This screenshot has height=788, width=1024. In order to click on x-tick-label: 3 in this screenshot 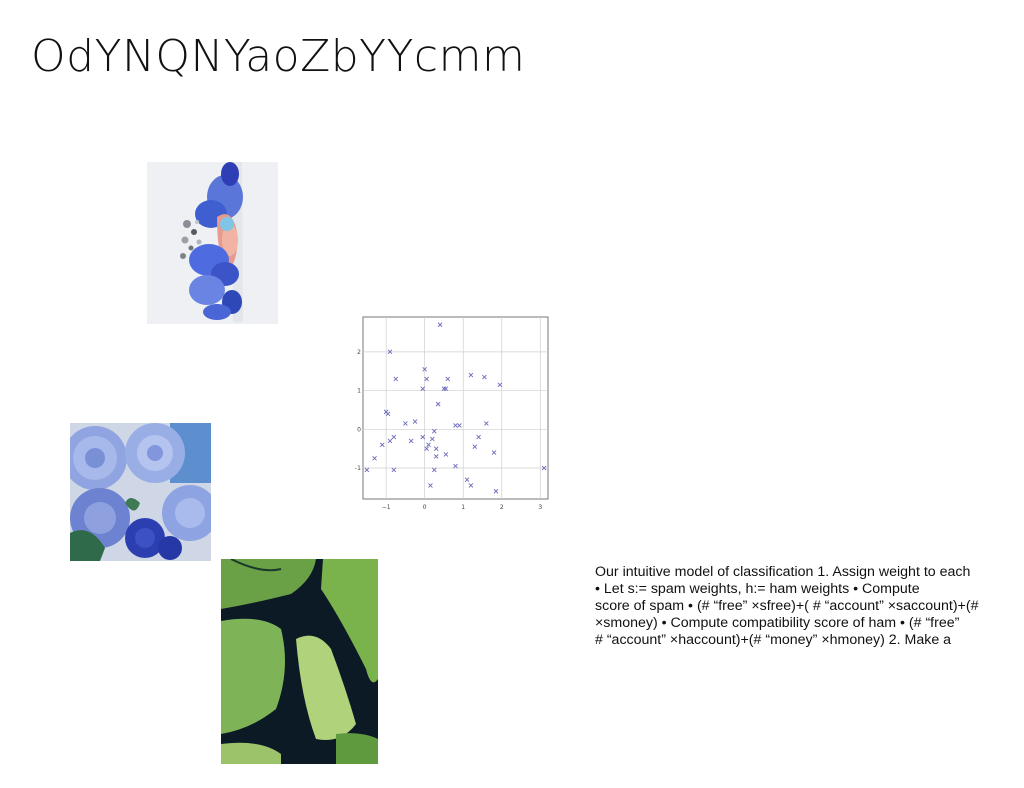, I will do `click(540, 507)`.